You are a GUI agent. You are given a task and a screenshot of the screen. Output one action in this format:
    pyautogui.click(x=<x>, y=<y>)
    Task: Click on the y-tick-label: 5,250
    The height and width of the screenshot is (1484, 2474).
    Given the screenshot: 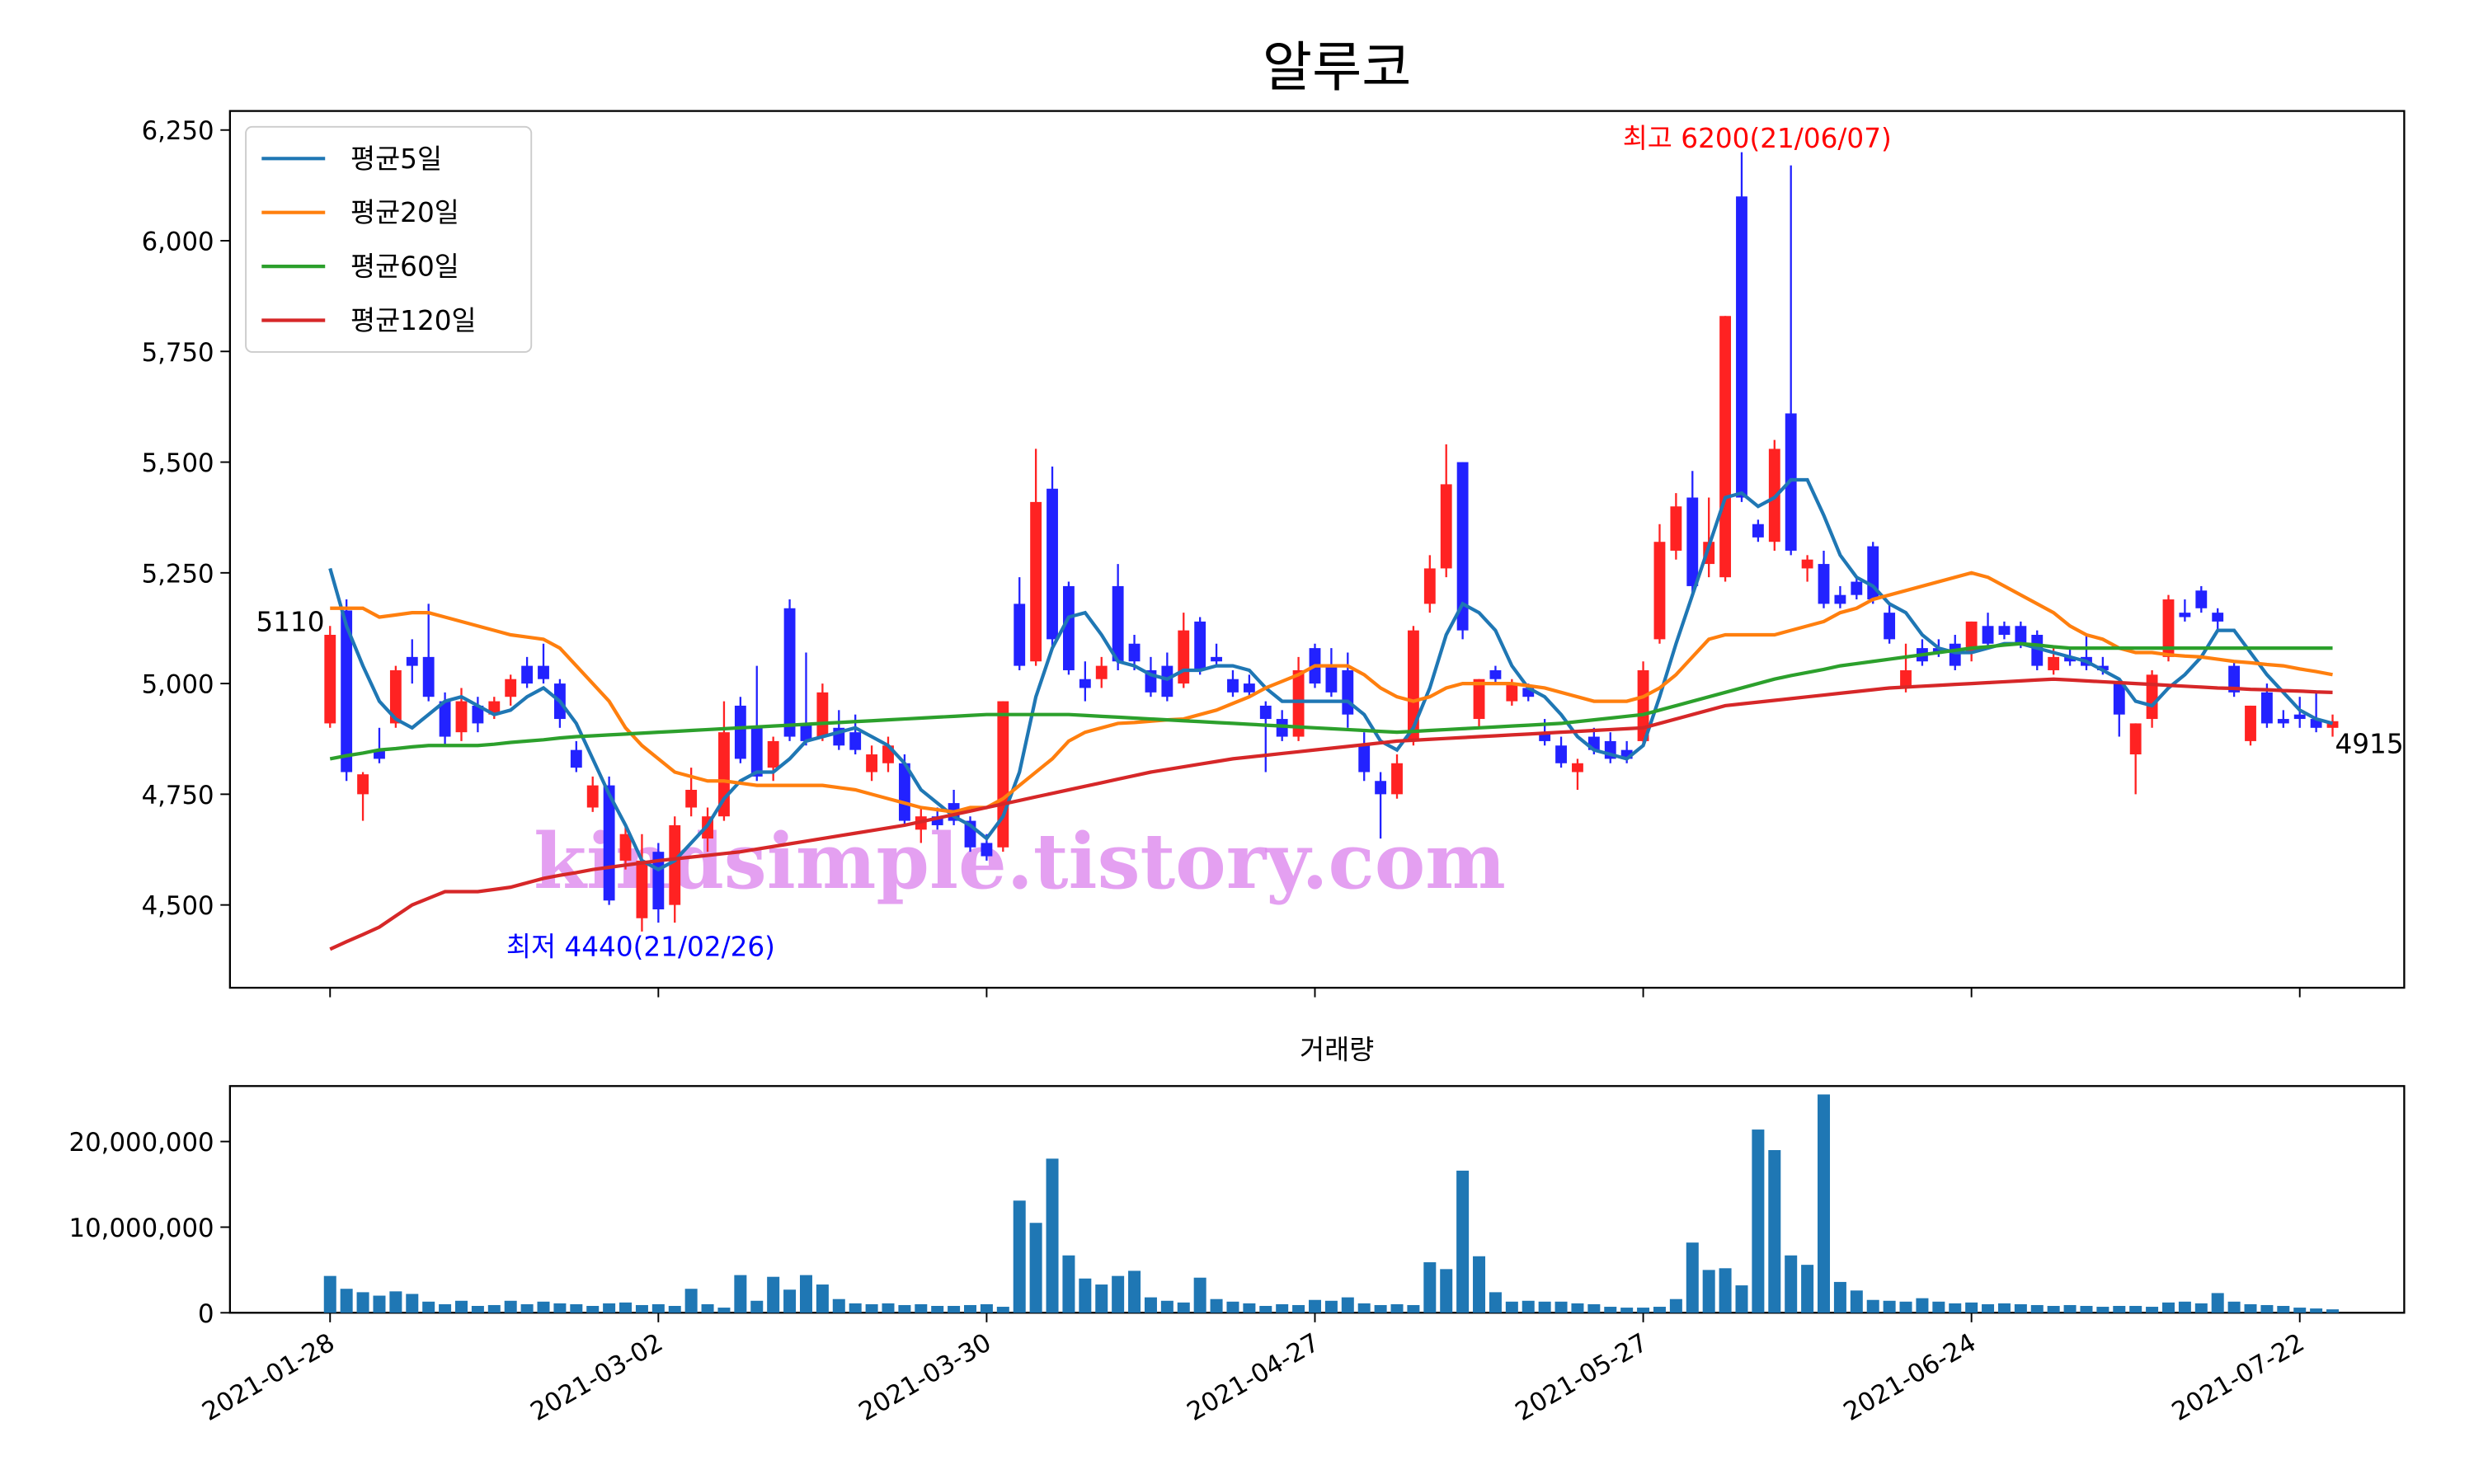 What is the action you would take?
    pyautogui.click(x=178, y=574)
    